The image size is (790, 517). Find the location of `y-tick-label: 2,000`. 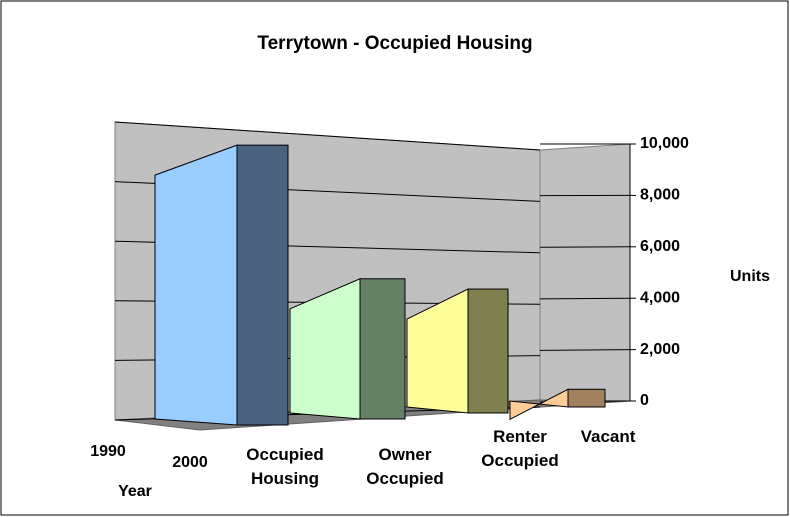

y-tick-label: 2,000 is located at coordinates (660, 349).